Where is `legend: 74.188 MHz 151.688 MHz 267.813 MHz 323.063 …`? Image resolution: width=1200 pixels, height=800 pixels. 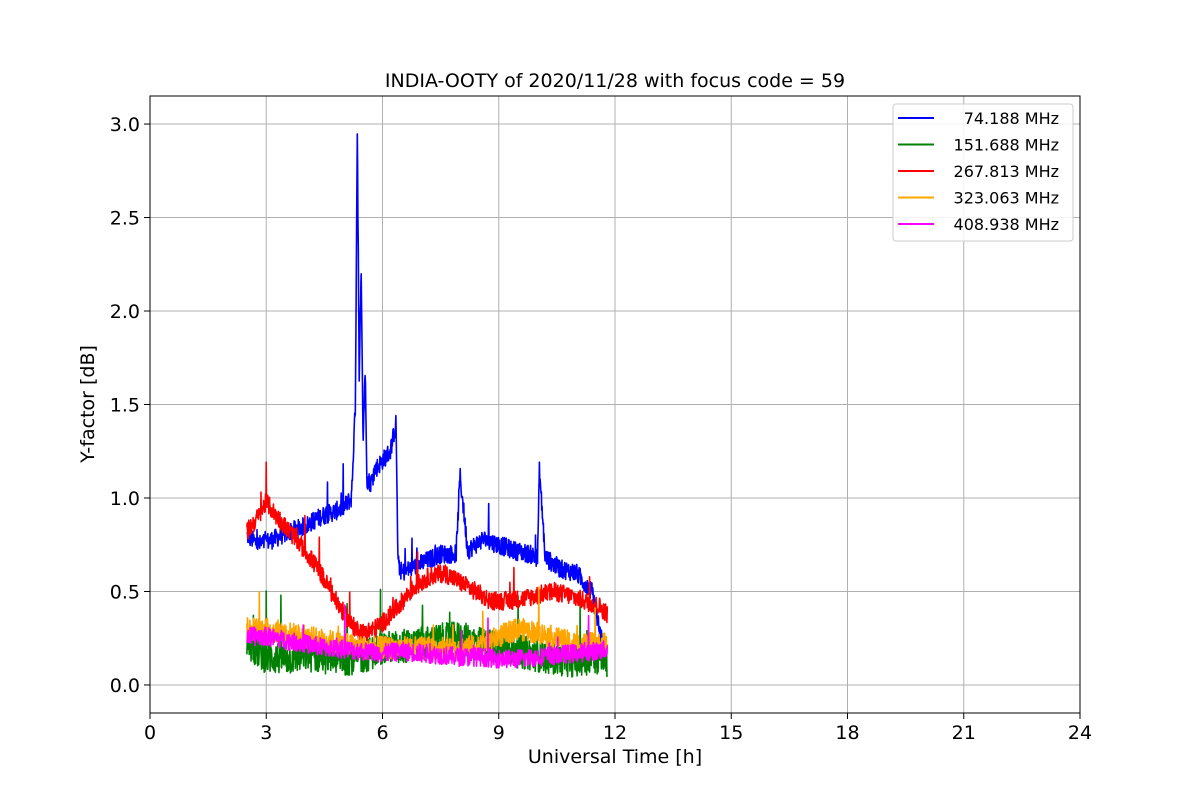
legend: 74.188 MHz 151.688 MHz 267.813 MHz 323.063 … is located at coordinates (983, 172).